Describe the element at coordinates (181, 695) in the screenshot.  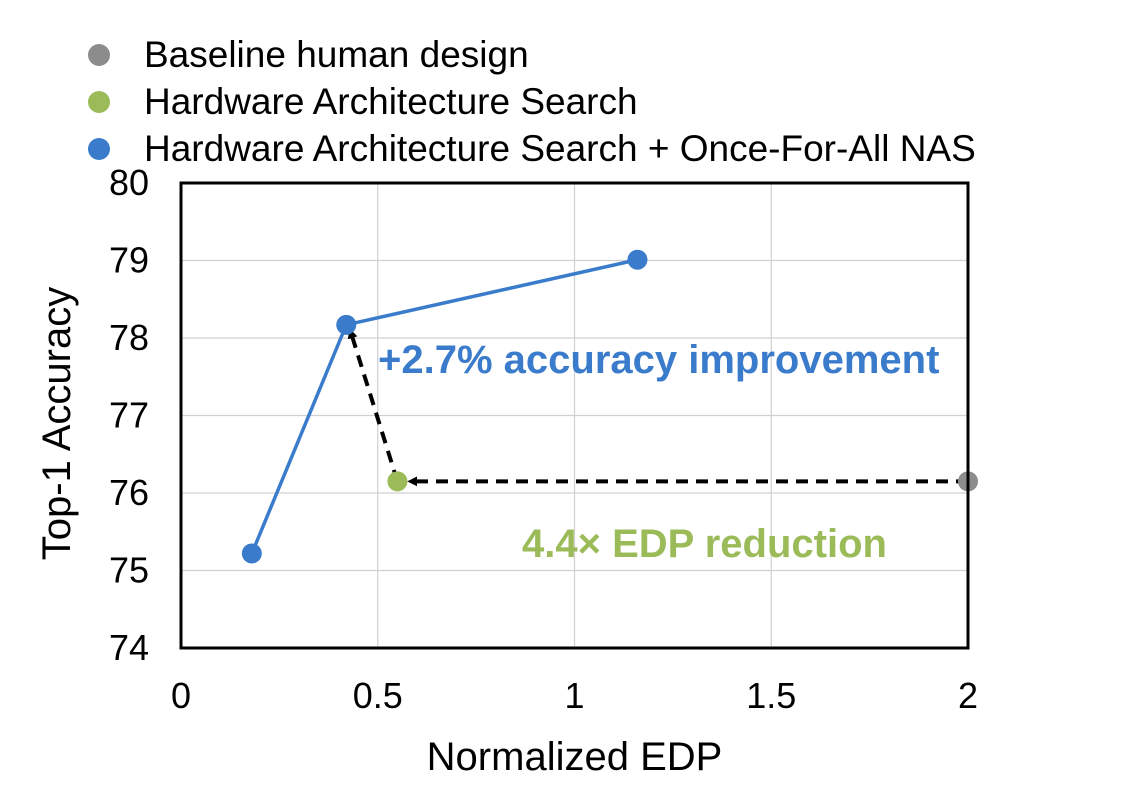
I see `x-tick-label: 0` at that location.